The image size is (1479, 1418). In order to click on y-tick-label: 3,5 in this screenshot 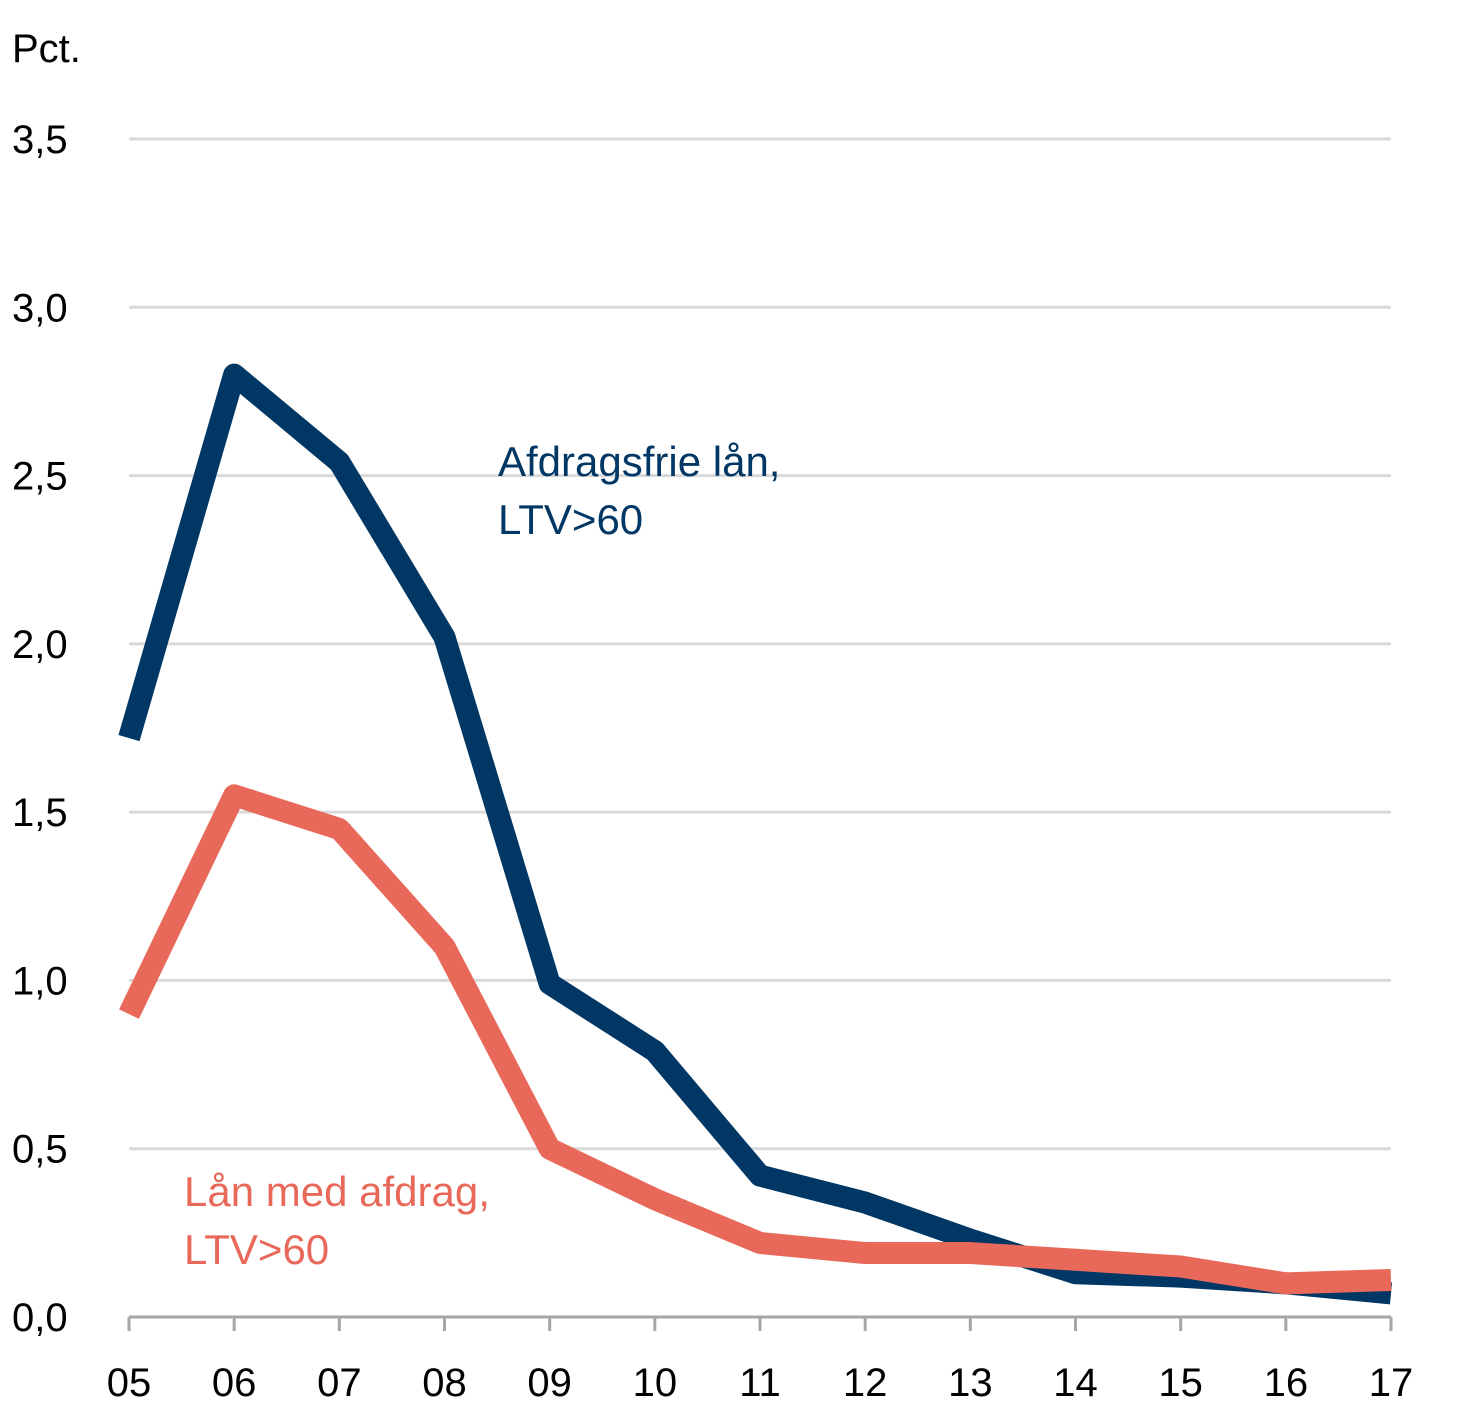, I will do `click(40, 140)`.